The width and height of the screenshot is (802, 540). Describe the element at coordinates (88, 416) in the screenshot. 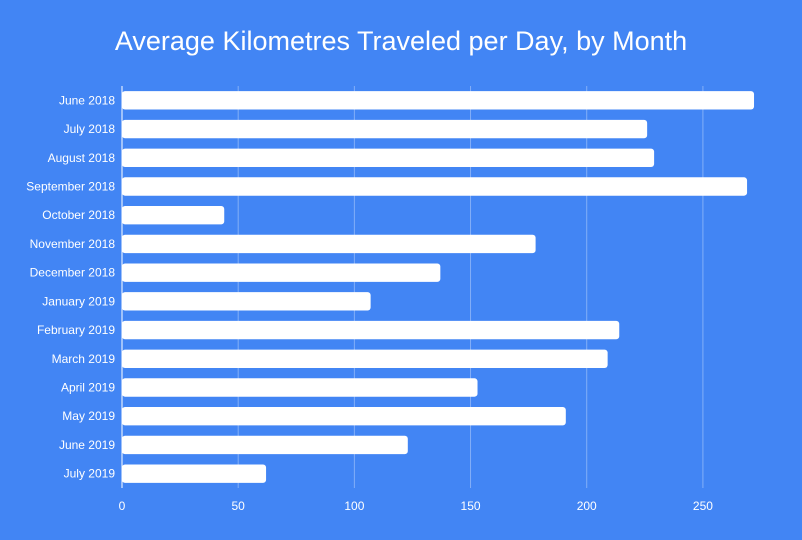

I see `category-label: May 2019` at that location.